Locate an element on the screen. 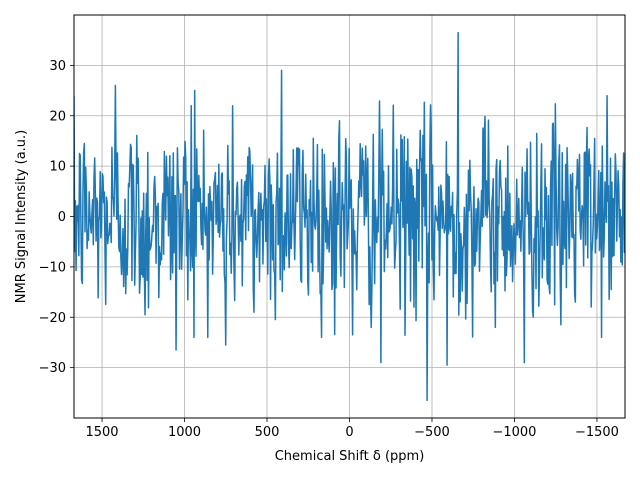 The width and height of the screenshot is (640, 480). y-tick-label: 10 is located at coordinates (57, 167).